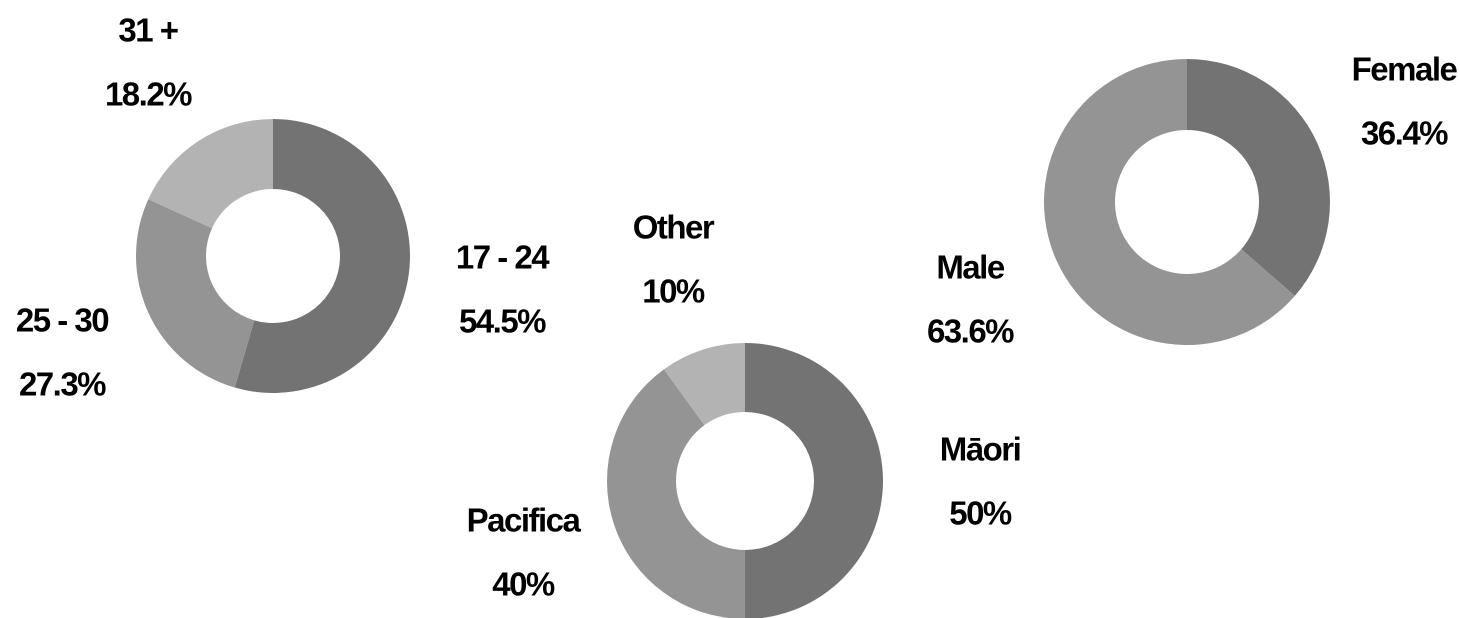  Describe the element at coordinates (1404, 133) in the screenshot. I see `value-label: 36.4%` at that location.